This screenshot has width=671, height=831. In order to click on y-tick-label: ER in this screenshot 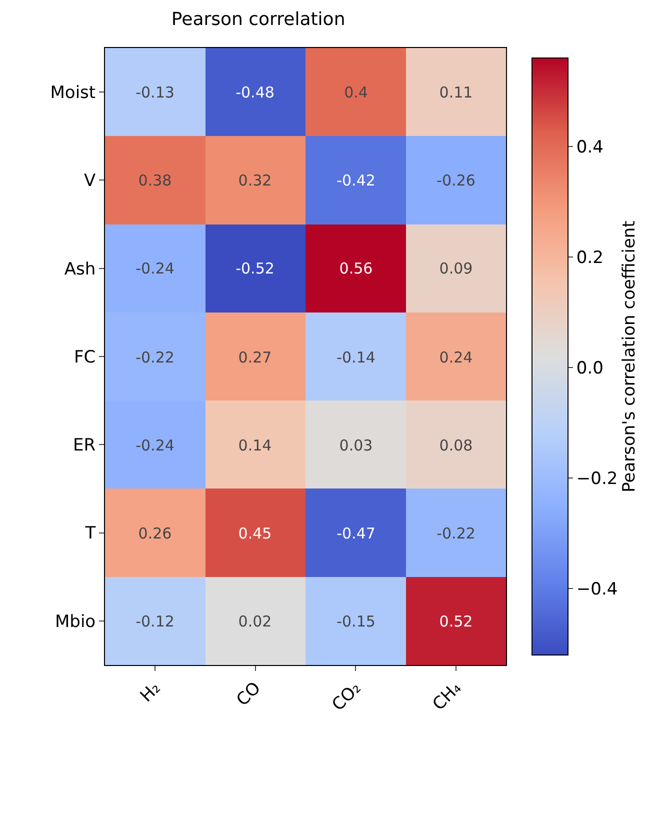, I will do `click(84, 446)`.